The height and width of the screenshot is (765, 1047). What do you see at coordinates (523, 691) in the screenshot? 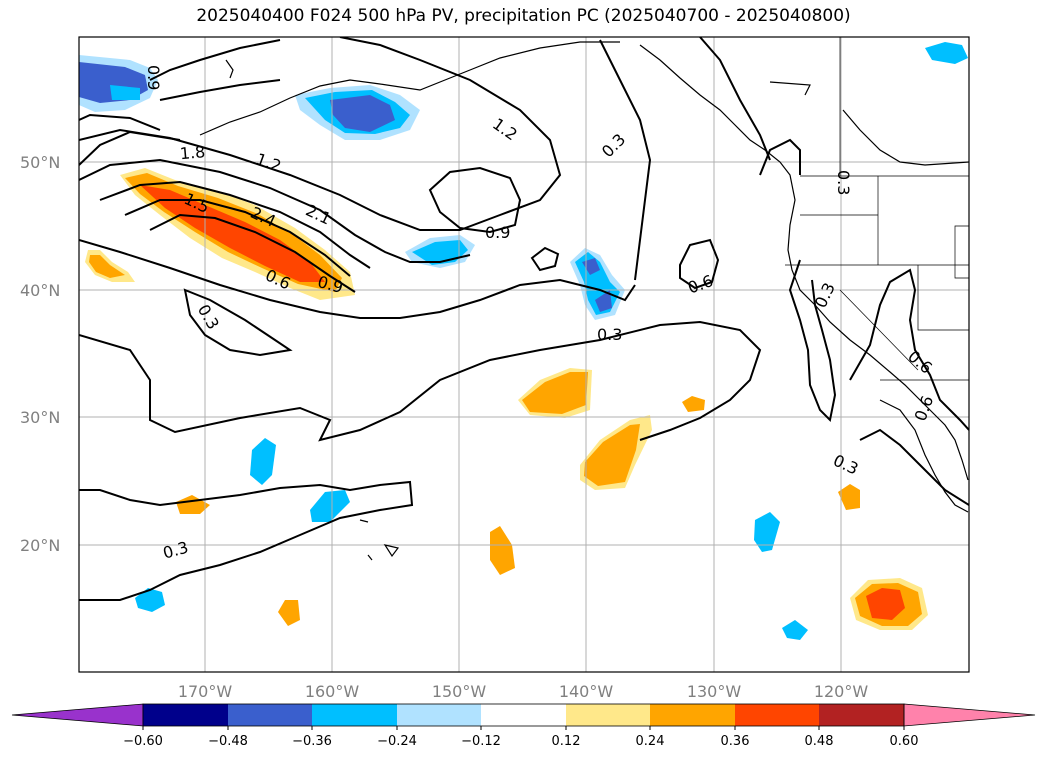
I see `lon-labels: 170°W 160°W 150°W 140°W 130°W 120°W` at bounding box center [523, 691].